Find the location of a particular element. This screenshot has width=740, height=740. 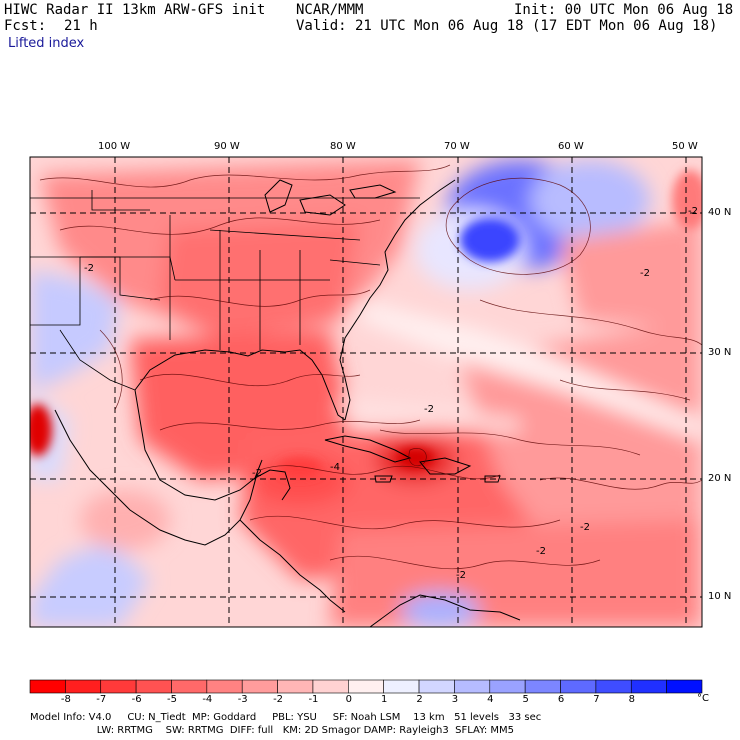

init-time: Init: 00 UTC Mon 06 Aug 18 is located at coordinates (624, 10).